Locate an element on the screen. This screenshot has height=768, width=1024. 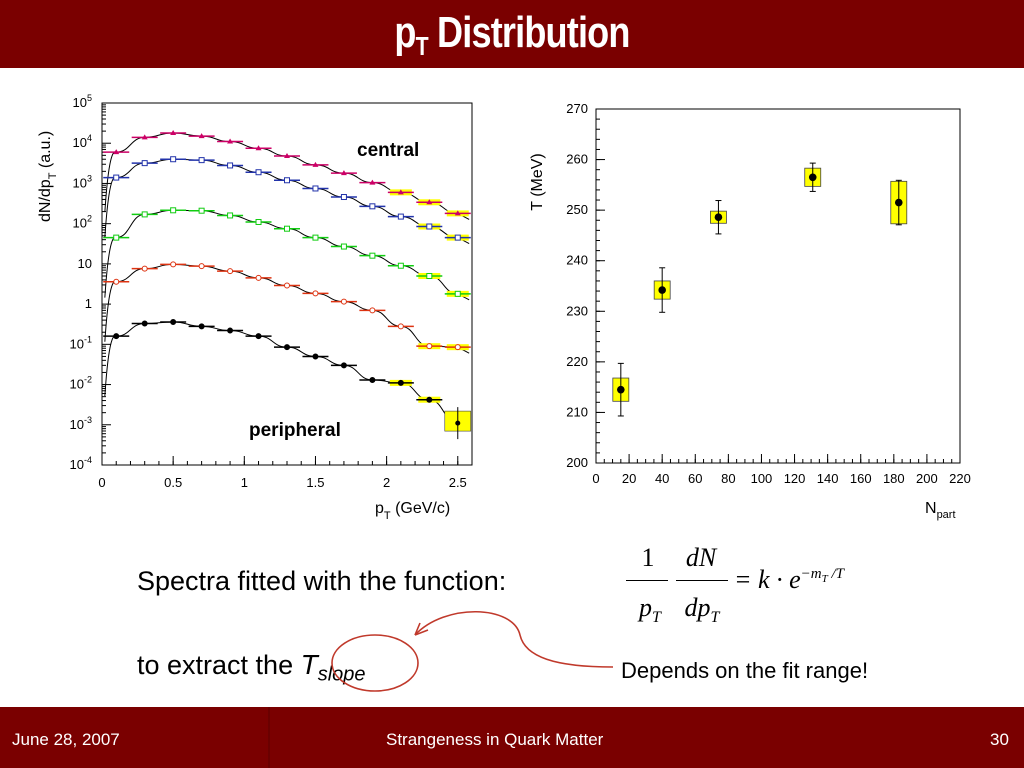
y-tick-label: 230 is located at coordinates (577, 310).